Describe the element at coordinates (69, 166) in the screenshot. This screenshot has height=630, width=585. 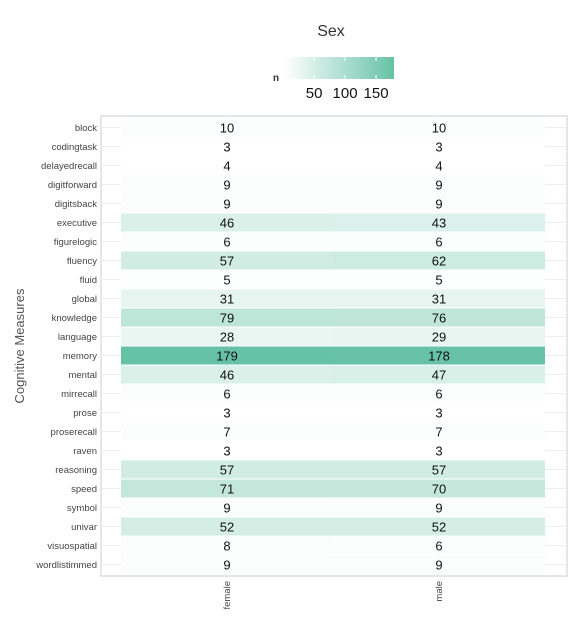
I see `y-tick-label: delayedrecall` at that location.